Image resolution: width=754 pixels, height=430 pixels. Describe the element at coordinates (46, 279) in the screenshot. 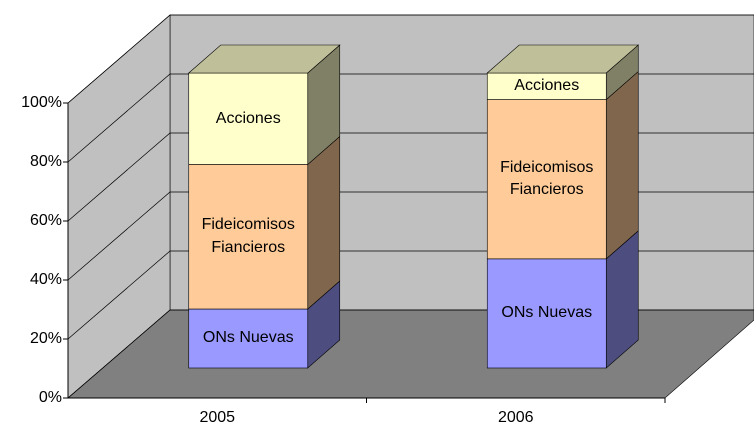

I see `y-tick-label: 40%` at that location.